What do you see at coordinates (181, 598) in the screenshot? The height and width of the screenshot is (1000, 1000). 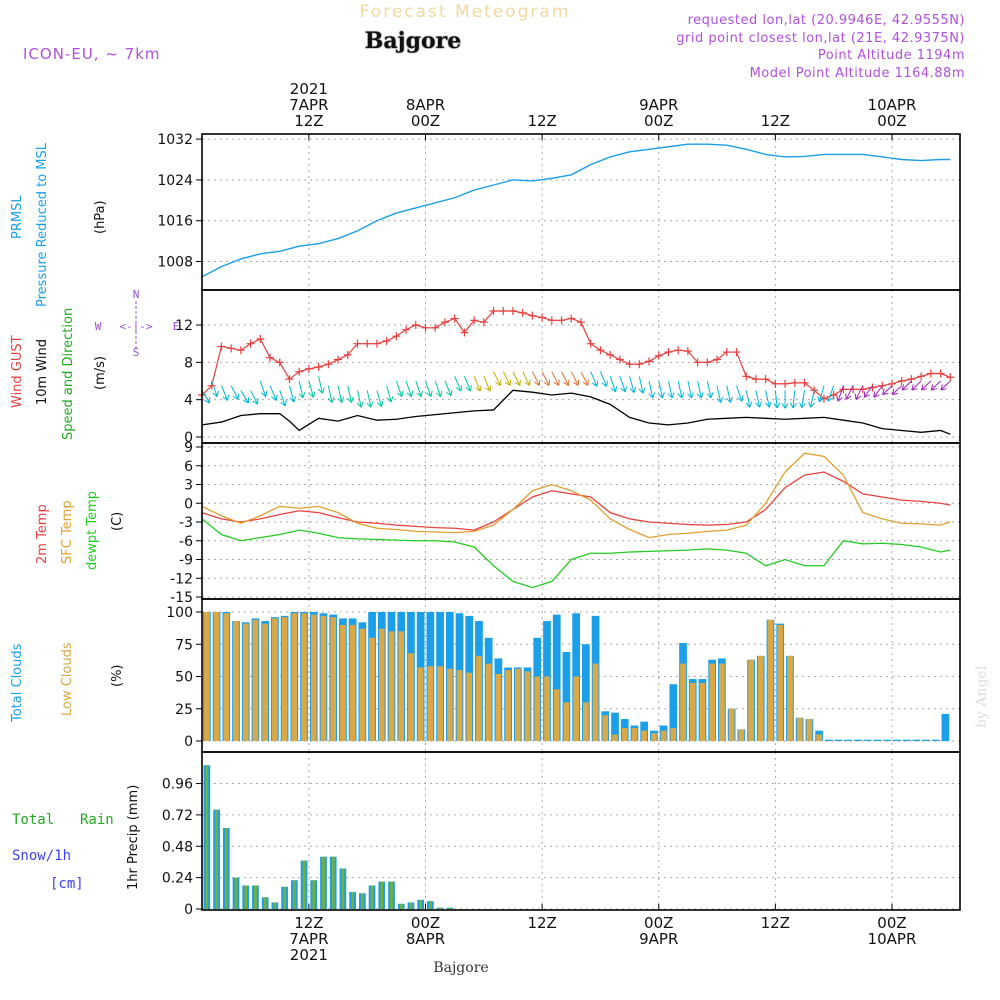 I see `temp-ytick-label: -15` at bounding box center [181, 598].